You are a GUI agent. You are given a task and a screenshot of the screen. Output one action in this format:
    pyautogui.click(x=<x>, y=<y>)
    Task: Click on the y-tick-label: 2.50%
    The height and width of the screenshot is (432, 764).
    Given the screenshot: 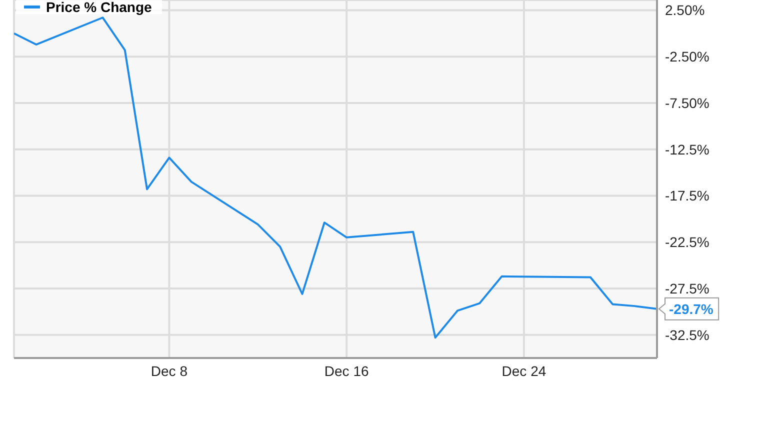 What is the action you would take?
    pyautogui.click(x=685, y=10)
    